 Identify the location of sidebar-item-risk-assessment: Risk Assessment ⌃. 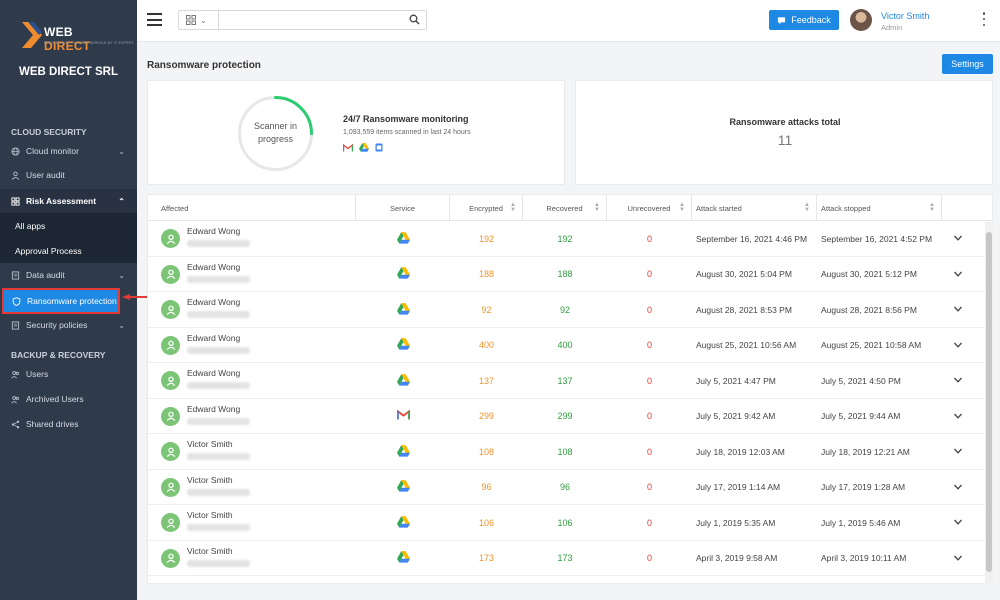
(68, 201).